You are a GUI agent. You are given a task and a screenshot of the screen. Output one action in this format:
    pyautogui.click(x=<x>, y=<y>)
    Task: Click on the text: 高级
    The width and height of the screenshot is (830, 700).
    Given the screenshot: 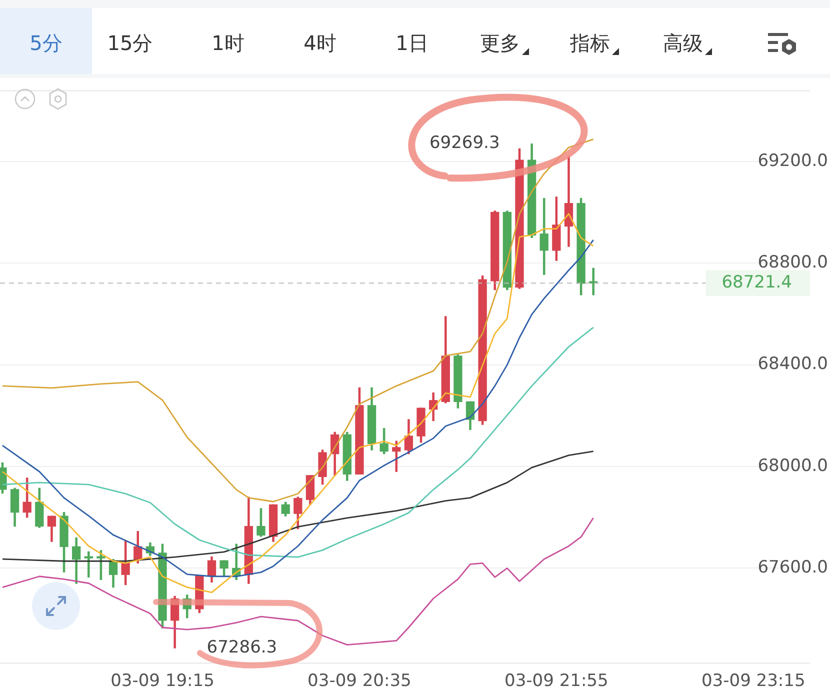 What is the action you would take?
    pyautogui.click(x=683, y=43)
    